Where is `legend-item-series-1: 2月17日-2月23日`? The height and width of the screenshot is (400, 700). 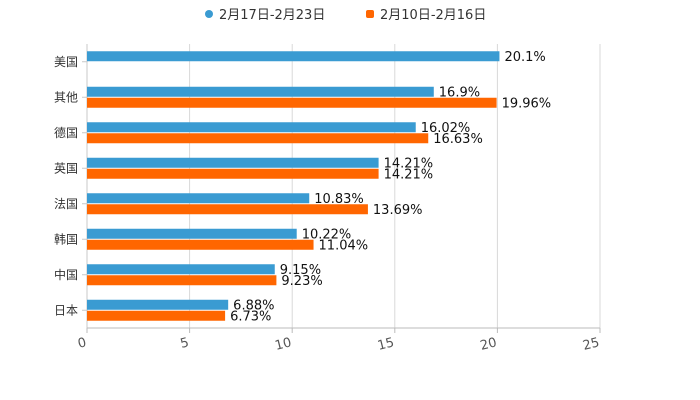
legend-item-series-1: 2月17日-2月23日 is located at coordinates (265, 13).